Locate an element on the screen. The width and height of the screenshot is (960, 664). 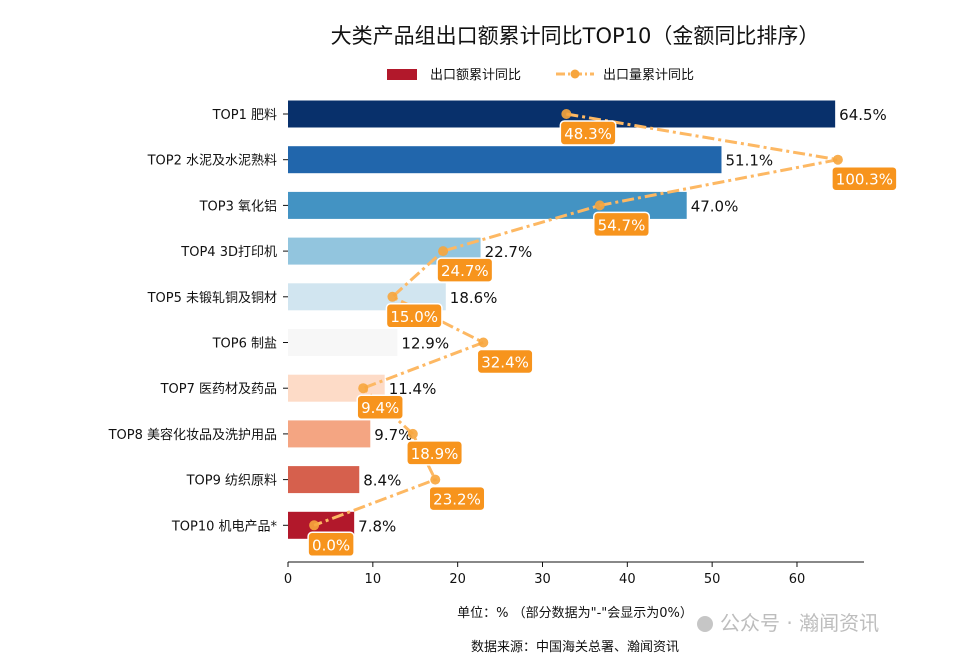
volume-value-label: 24.7% is located at coordinates (465, 271).